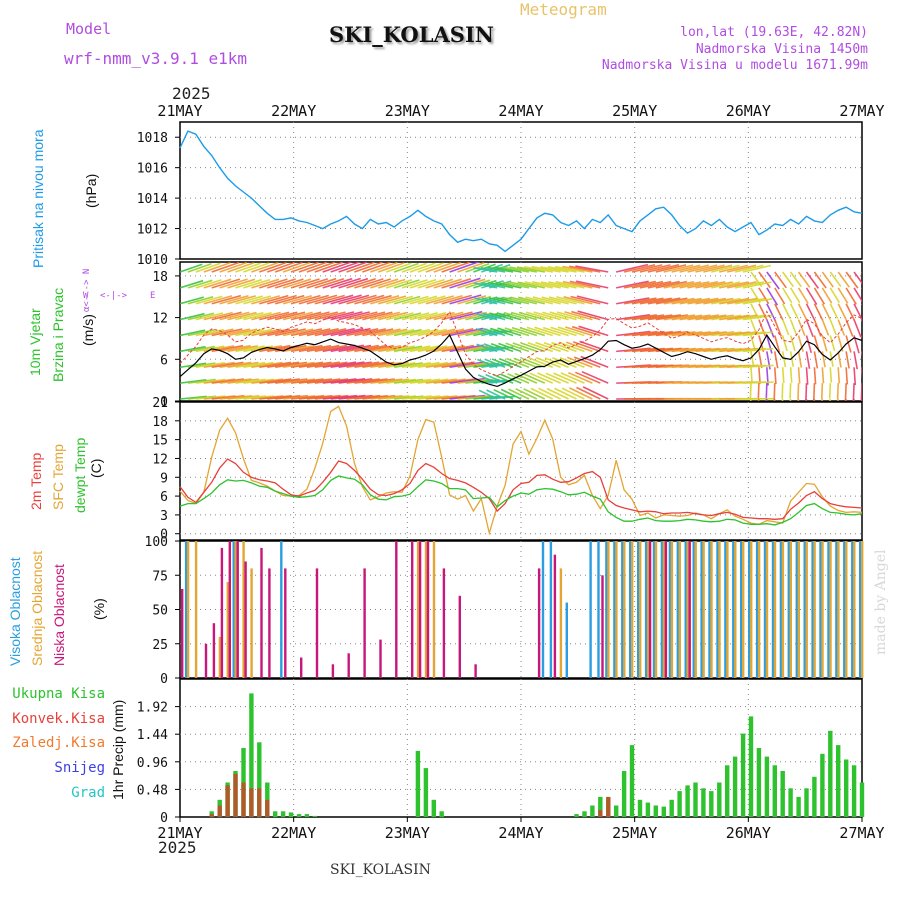 The height and width of the screenshot is (900, 900). What do you see at coordinates (164, 516) in the screenshot?
I see `y-tick-label: 3` at bounding box center [164, 516].